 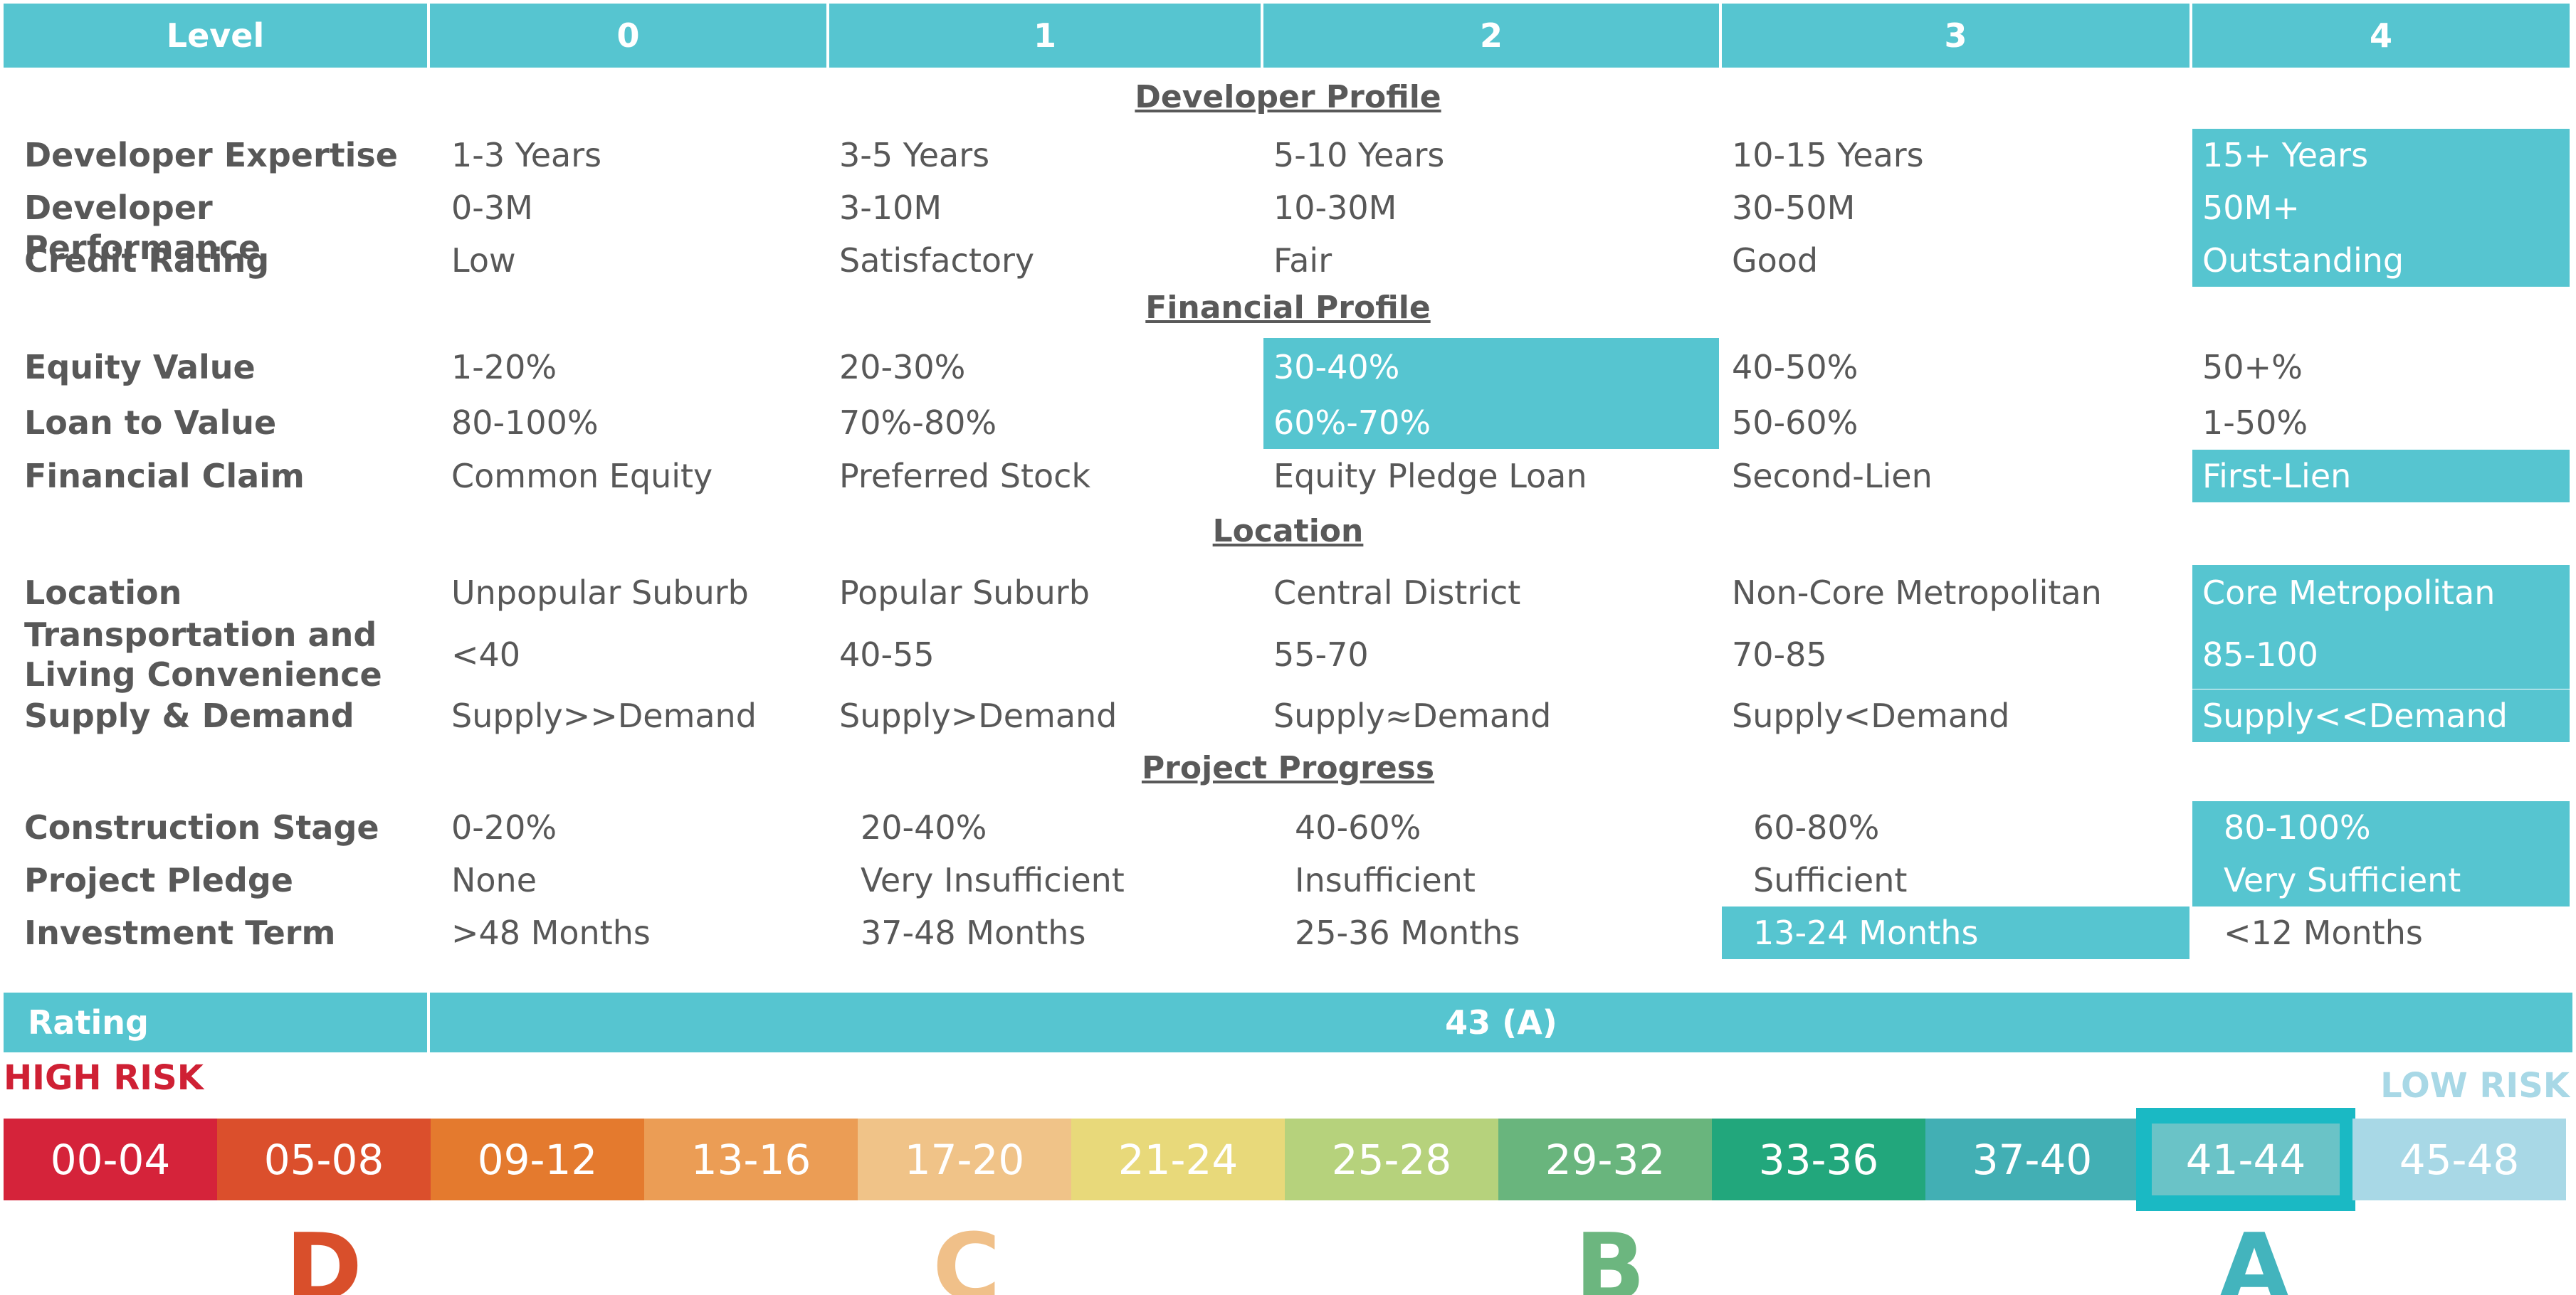 I want to click on level-cell: Unpopular Suburb, so click(x=600, y=593).